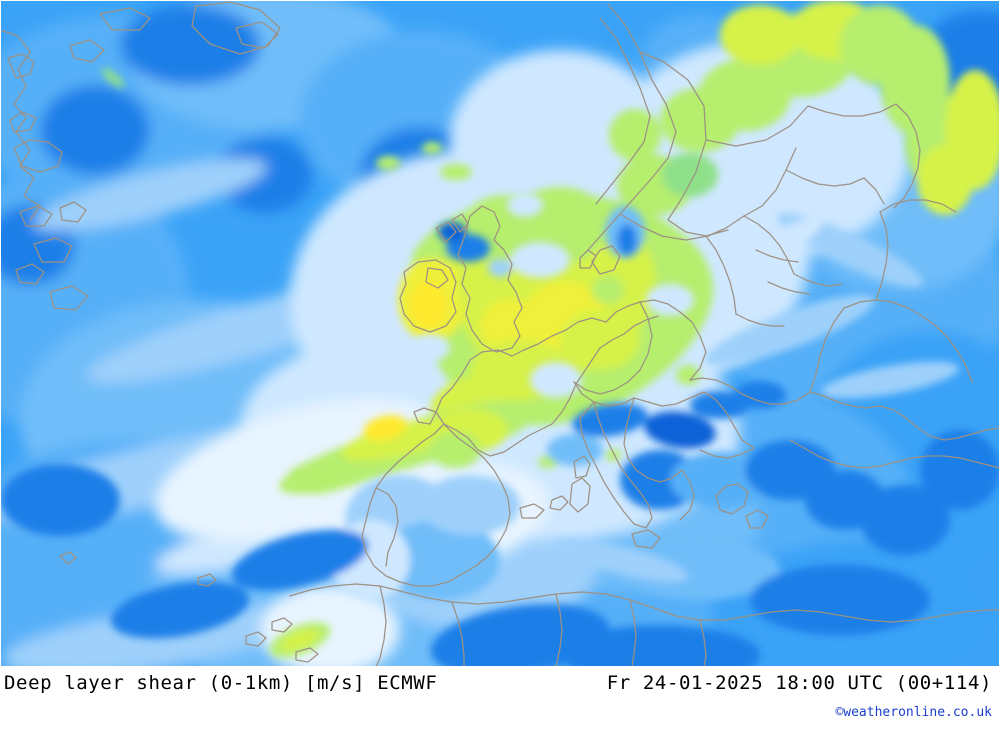 The width and height of the screenshot is (1000, 733). Describe the element at coordinates (221, 683) in the screenshot. I see `product-title: Deep layer shear (0-1km) [m/s] ECMWF` at that location.